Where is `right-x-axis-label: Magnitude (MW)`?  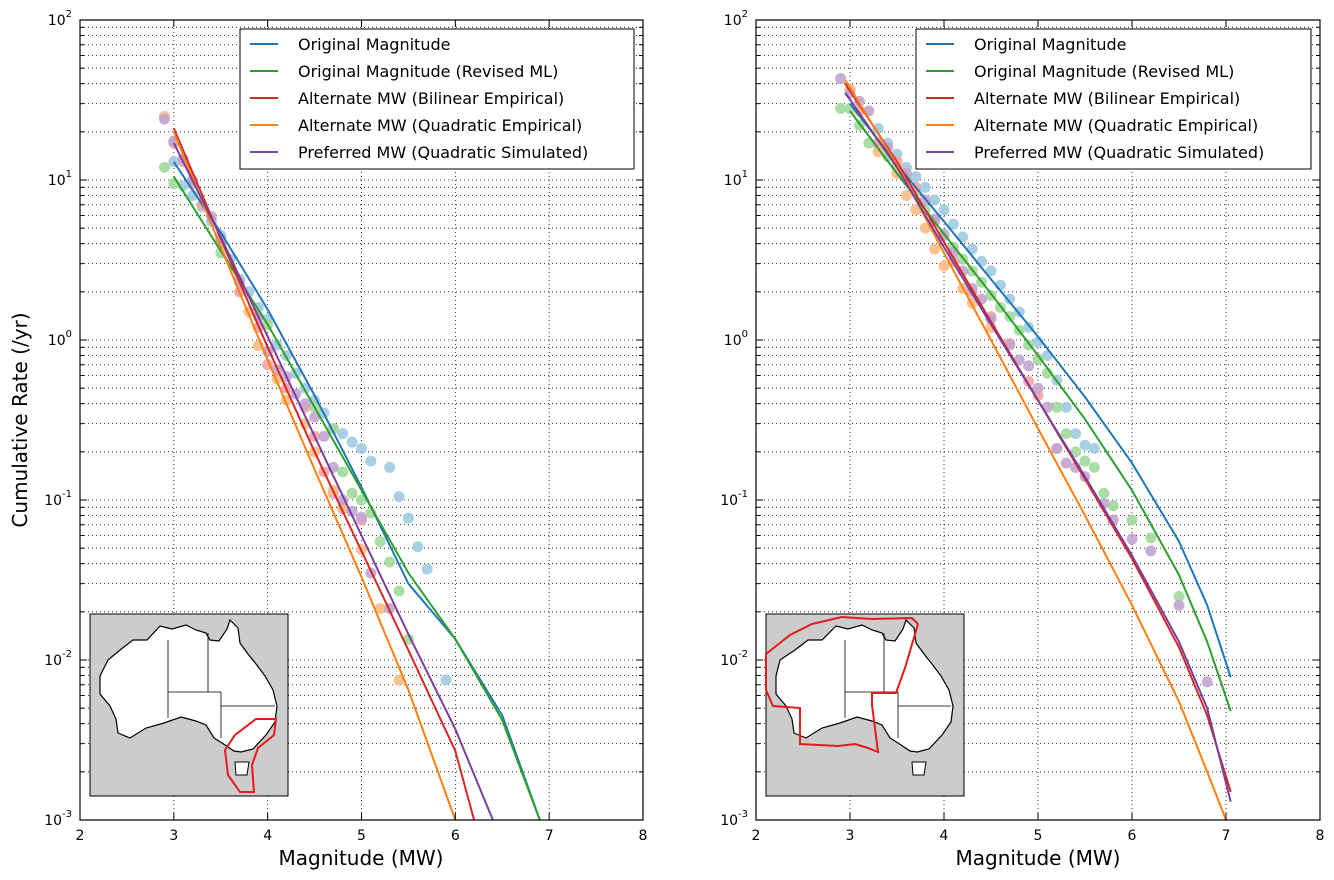 right-x-axis-label: Magnitude (MW) is located at coordinates (1038, 858).